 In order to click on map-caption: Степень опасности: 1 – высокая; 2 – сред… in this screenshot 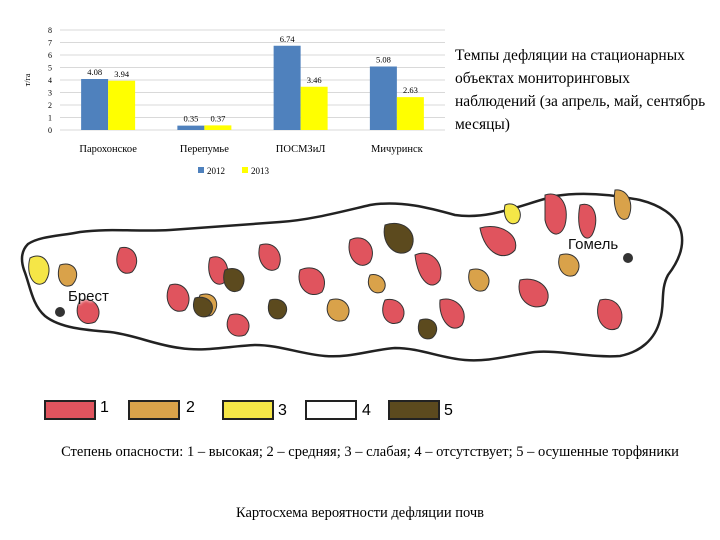, I will do `click(370, 452)`.